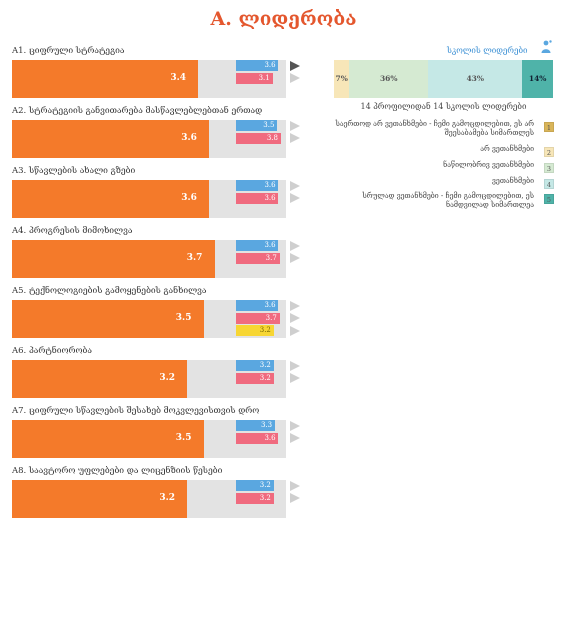  I want to click on response-distribution-bar: 7% 36% 43% 14%, so click(443, 79).